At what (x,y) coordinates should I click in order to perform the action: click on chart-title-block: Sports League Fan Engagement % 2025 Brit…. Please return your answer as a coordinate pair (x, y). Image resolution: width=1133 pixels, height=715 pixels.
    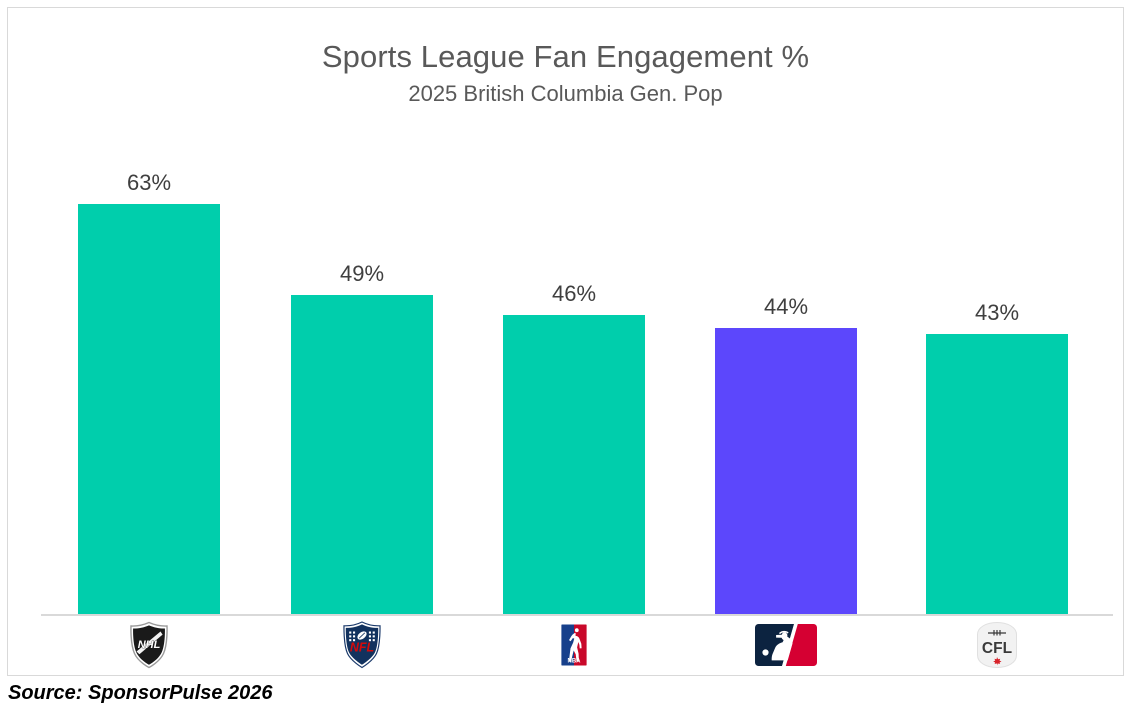
    Looking at the image, I should click on (565, 73).